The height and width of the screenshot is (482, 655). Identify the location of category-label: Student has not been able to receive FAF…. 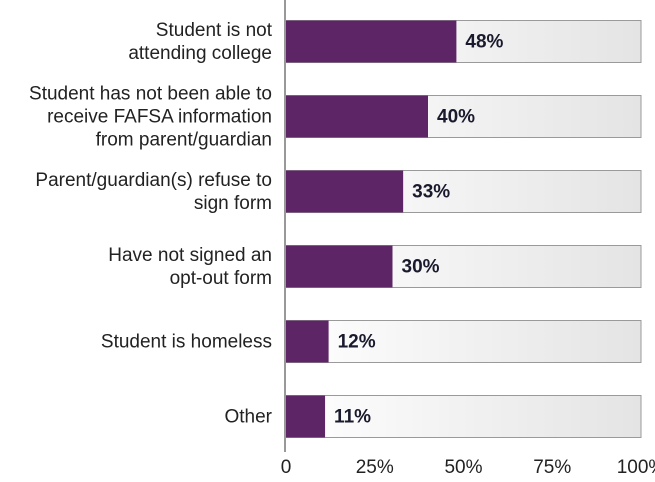
(150, 116).